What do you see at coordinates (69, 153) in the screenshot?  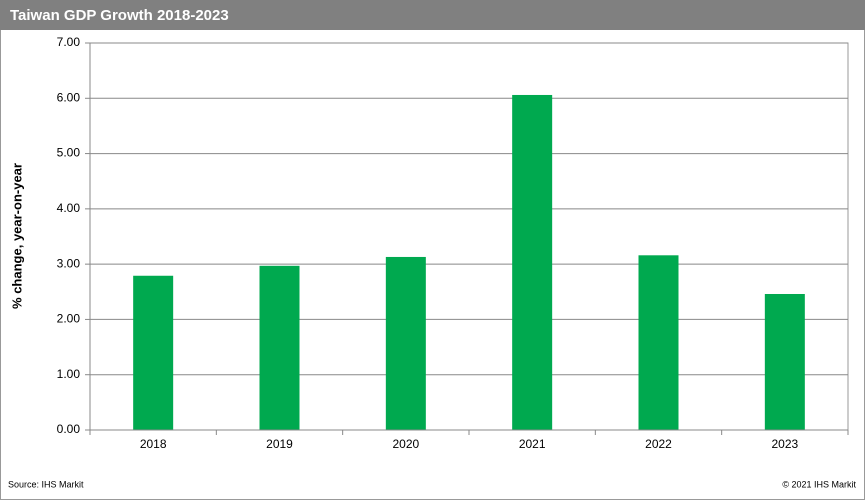 I see `y-tick-label: 5.00` at bounding box center [69, 153].